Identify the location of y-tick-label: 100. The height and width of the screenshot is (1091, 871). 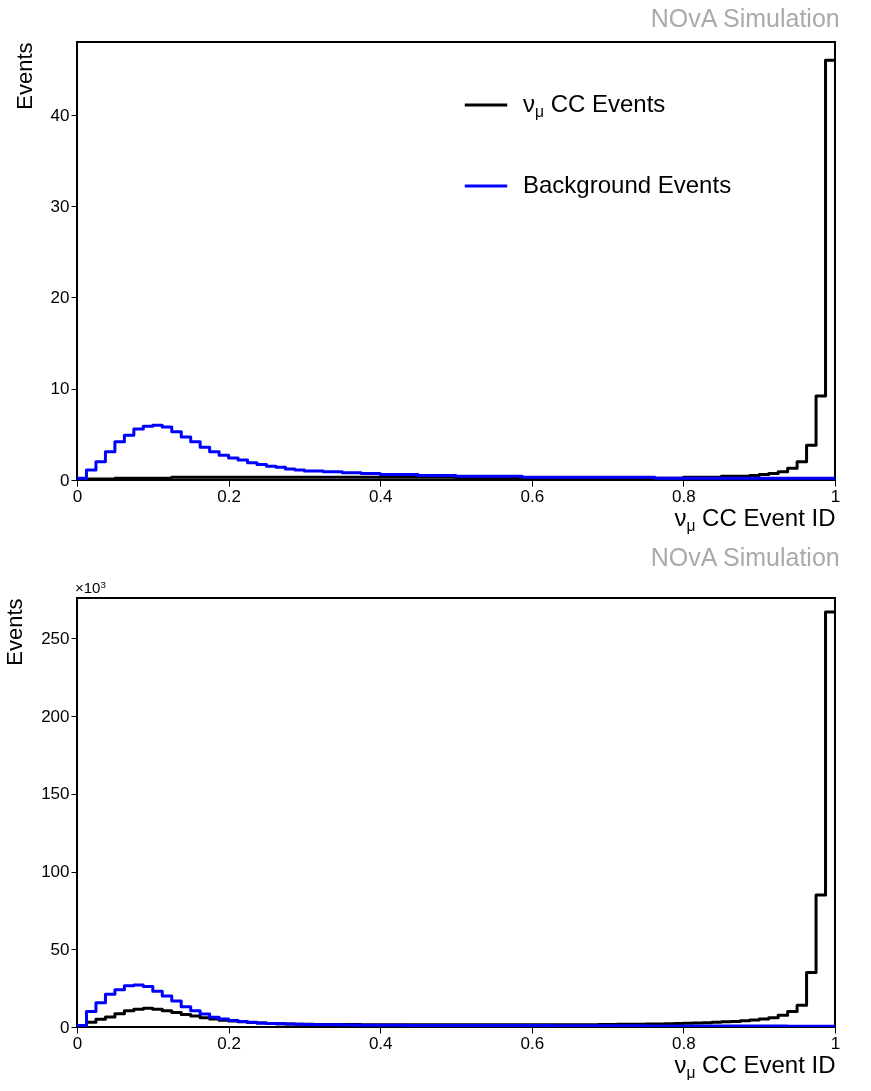
(55, 872).